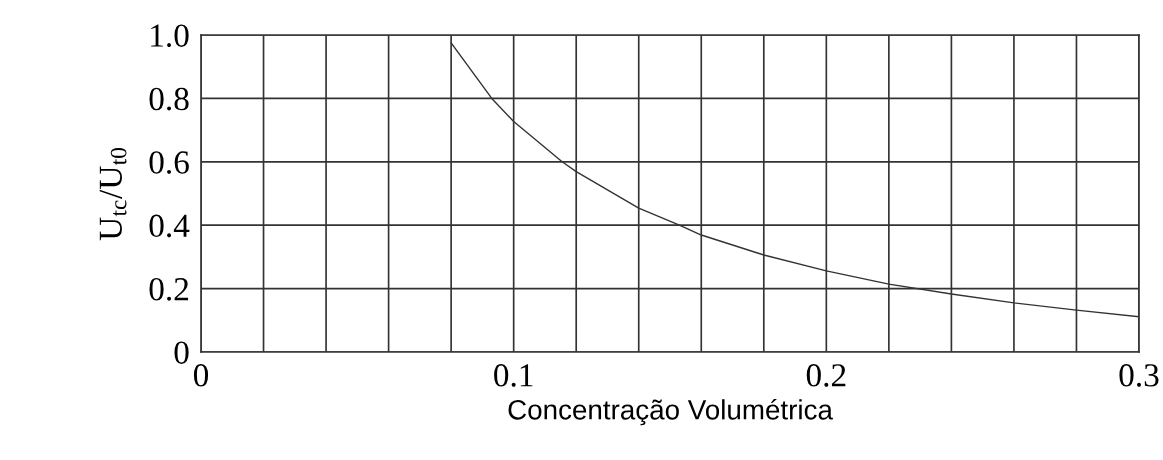 This screenshot has width=1163, height=460. What do you see at coordinates (670, 412) in the screenshot?
I see `x-axis-title: Concentração Volumétrica` at bounding box center [670, 412].